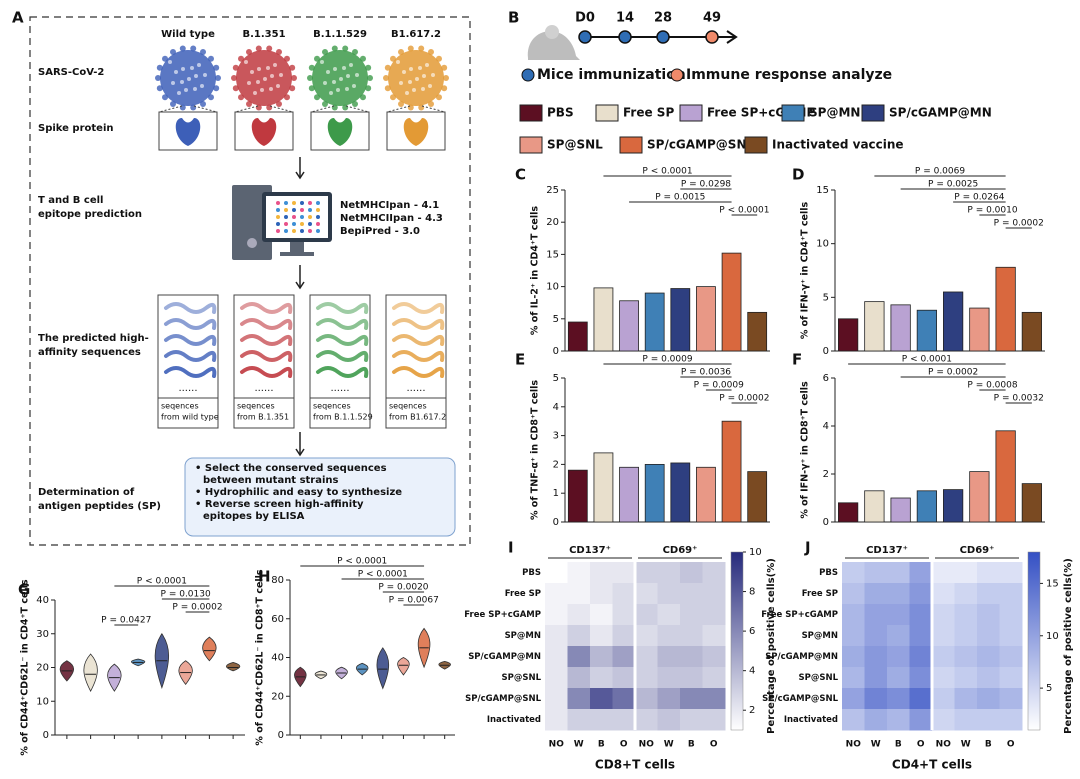 Image resolution: width=1080 pixels, height=779 pixels. I want to click on stand, so click(297, 247).